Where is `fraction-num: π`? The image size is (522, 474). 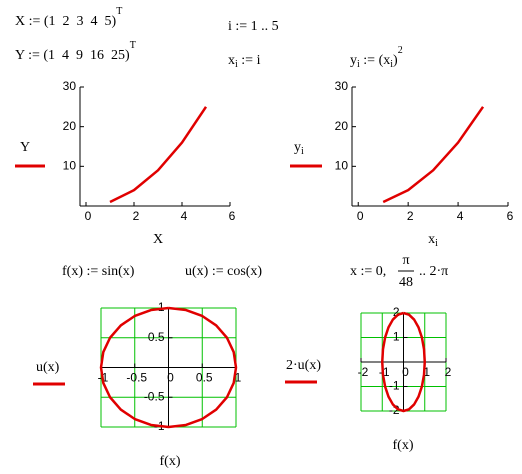 fraction-num: π is located at coordinates (405, 260).